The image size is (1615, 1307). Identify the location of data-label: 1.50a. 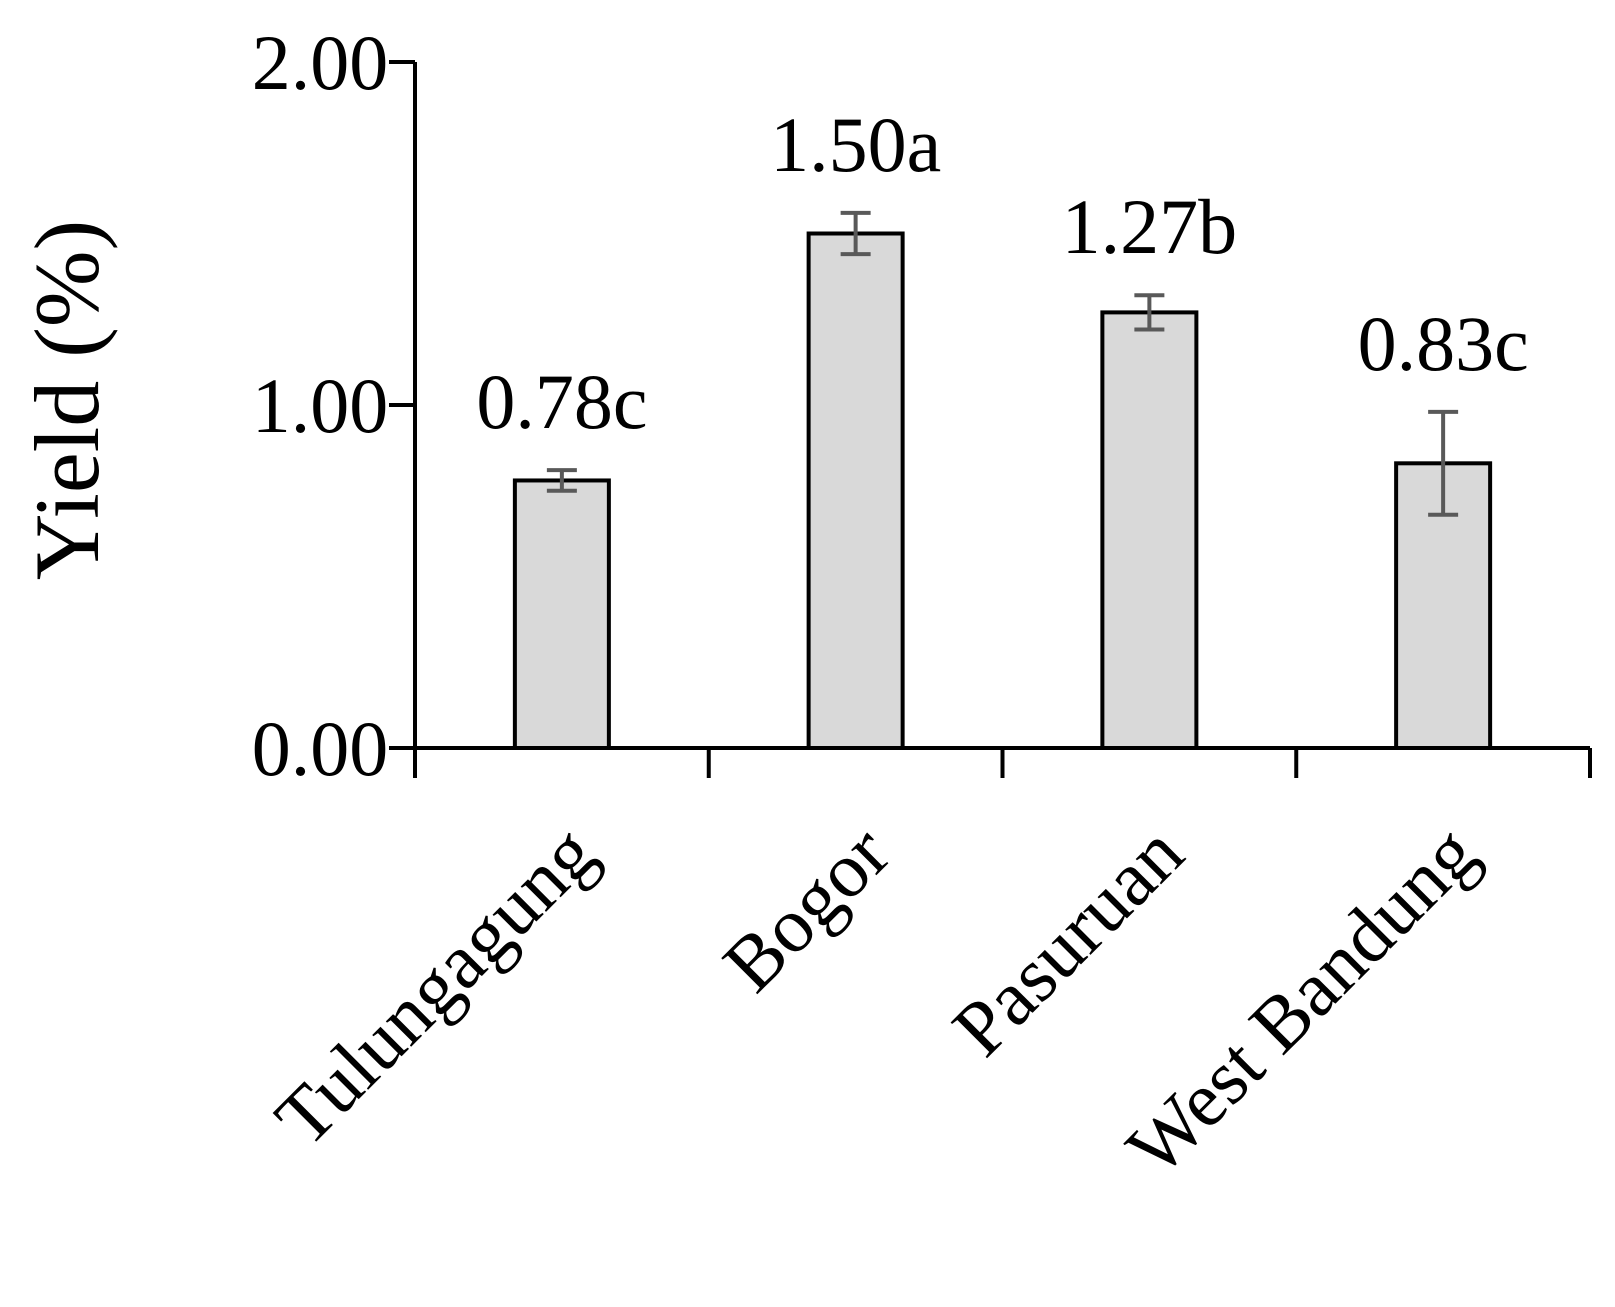
(855, 144).